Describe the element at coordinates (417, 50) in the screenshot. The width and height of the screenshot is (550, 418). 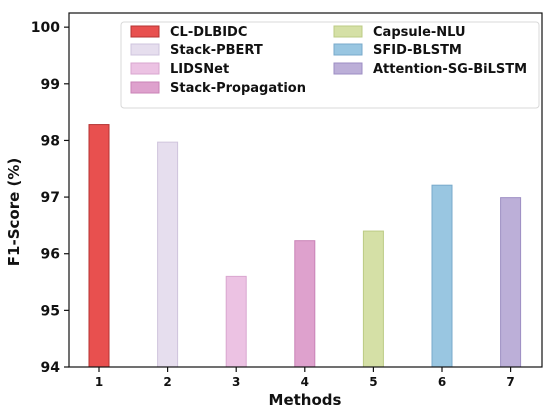
I see `legend-label: SFID-BLSTM` at that location.